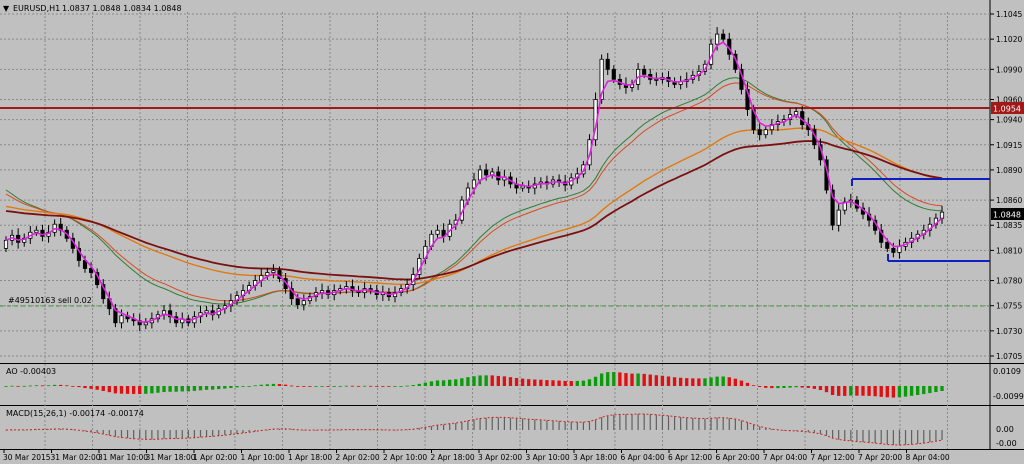  I want to click on macd-axis-top: 0.00, so click(1005, 429).